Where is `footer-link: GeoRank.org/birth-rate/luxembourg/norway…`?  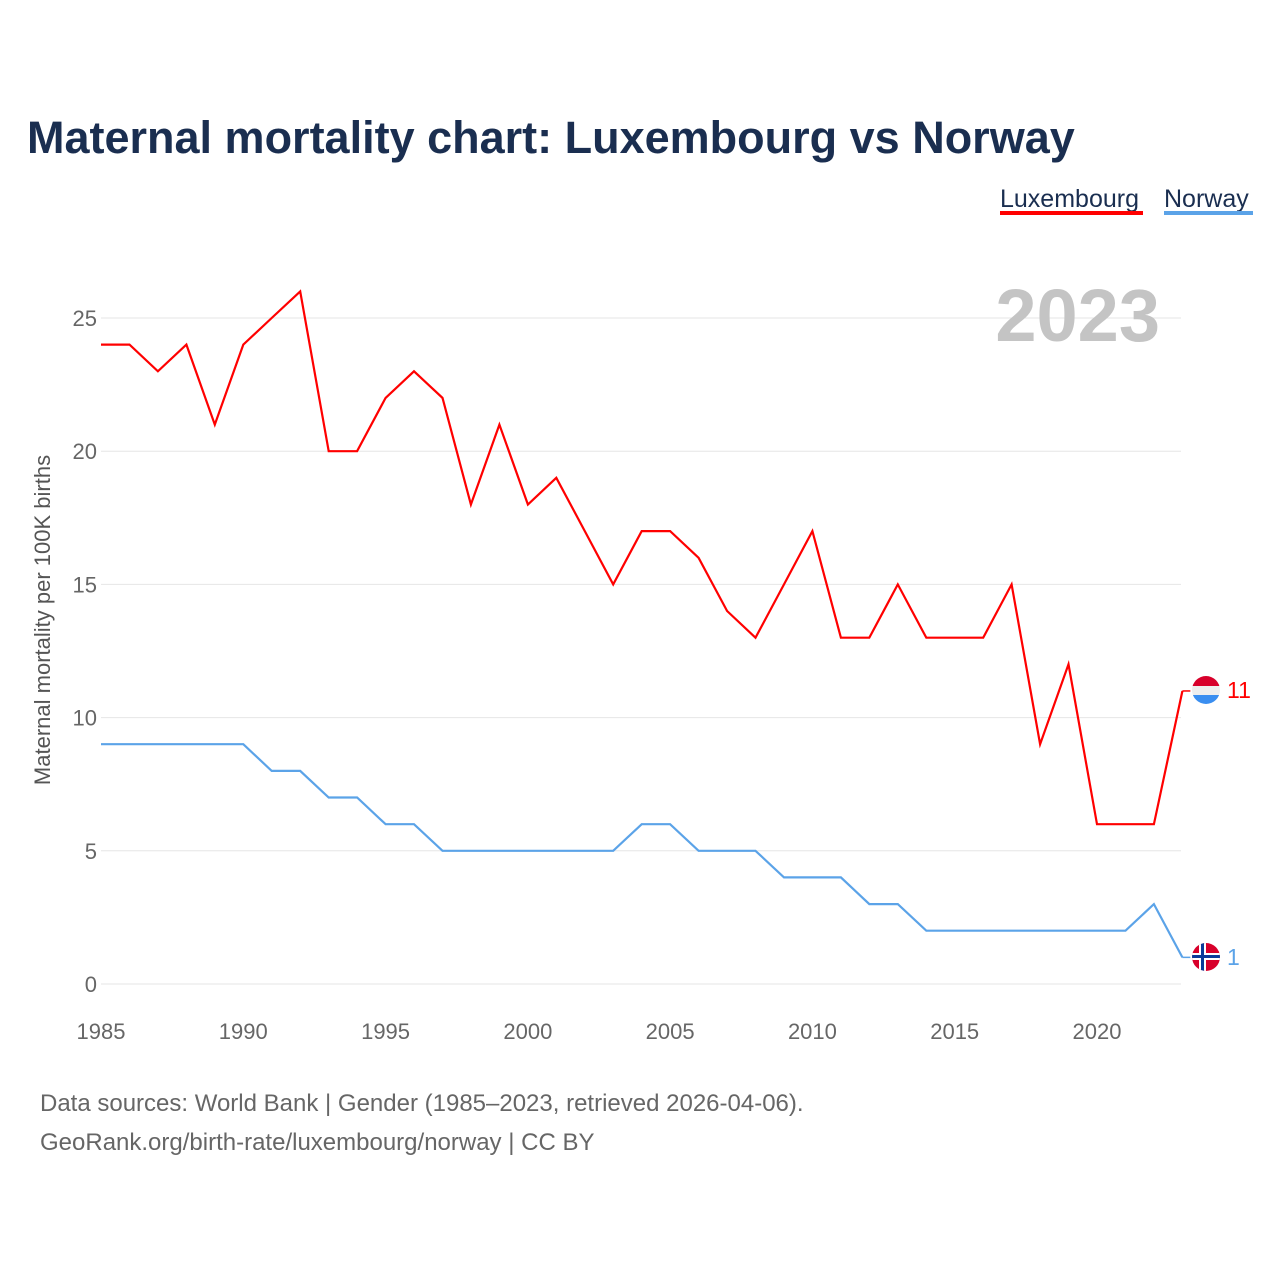 footer-link: GeoRank.org/birth-rate/luxembourg/norway… is located at coordinates (317, 1142).